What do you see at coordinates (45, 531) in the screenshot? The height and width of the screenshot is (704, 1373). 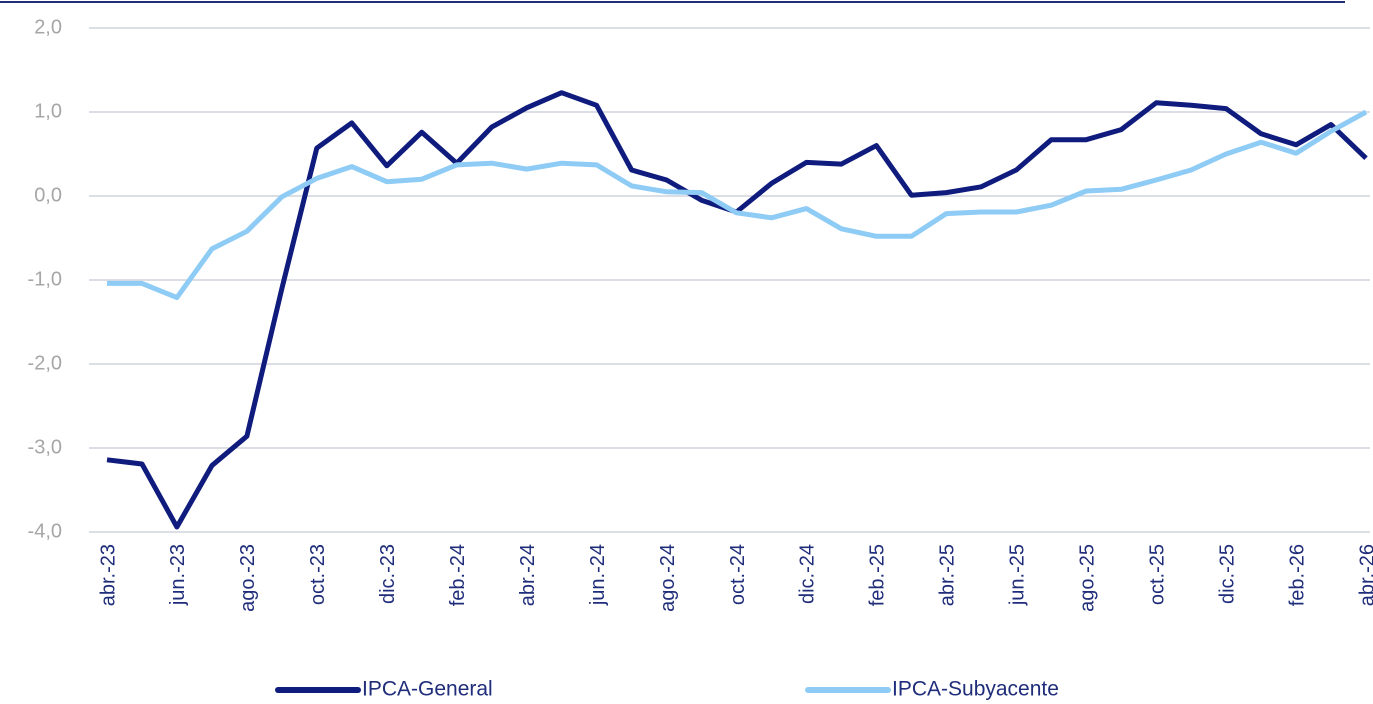 I see `y-tick-label: -4,0` at bounding box center [45, 531].